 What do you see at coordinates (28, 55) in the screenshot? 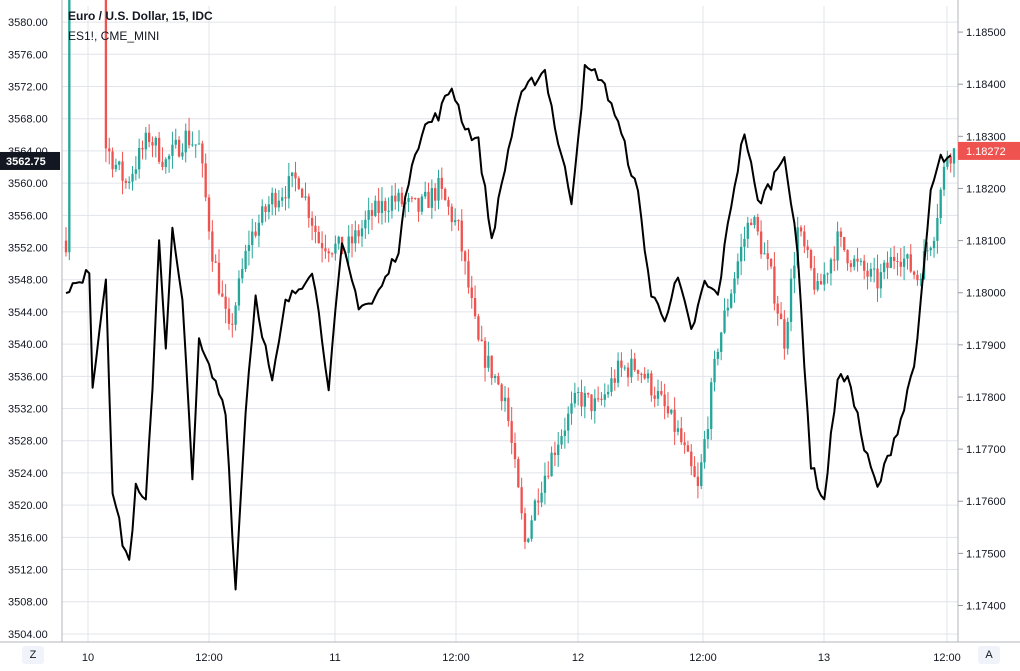
I see `left-tick-label: 3576.00` at bounding box center [28, 55].